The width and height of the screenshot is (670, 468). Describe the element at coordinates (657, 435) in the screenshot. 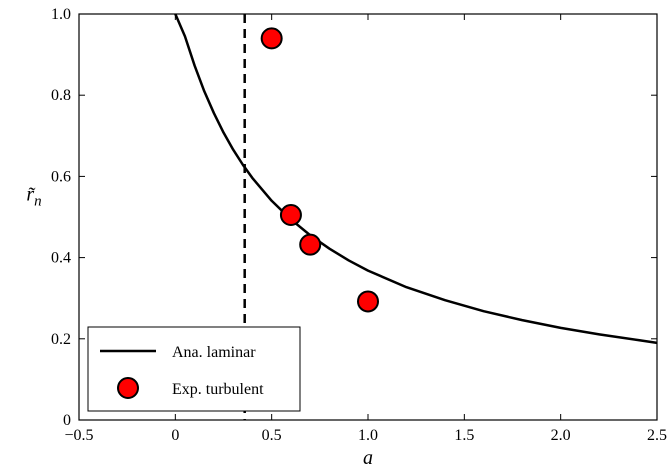

I see `x-tick-label: 2.5` at that location.